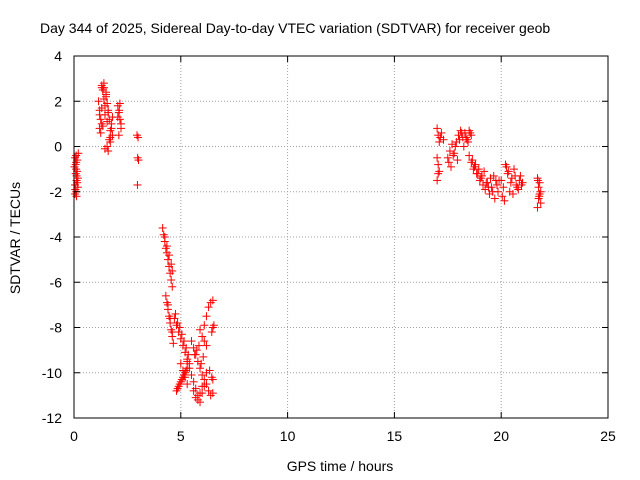 The image size is (640, 480). Describe the element at coordinates (395, 436) in the screenshot. I see `x-tick-label: 15` at that location.